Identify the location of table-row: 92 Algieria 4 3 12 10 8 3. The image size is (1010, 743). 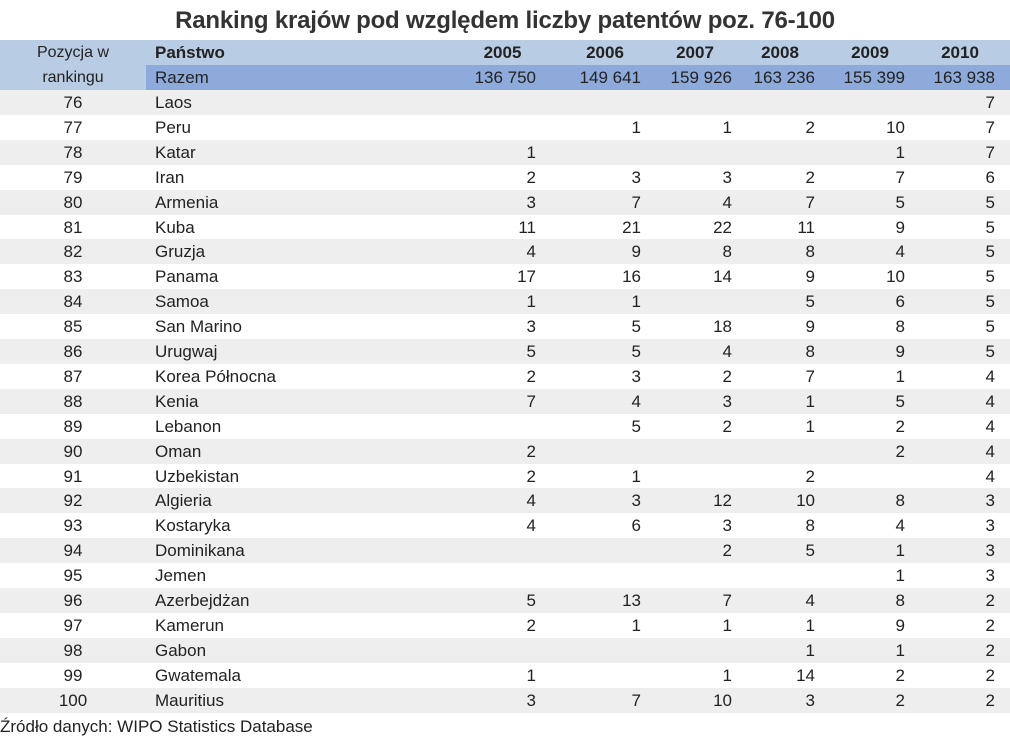
(505, 501).